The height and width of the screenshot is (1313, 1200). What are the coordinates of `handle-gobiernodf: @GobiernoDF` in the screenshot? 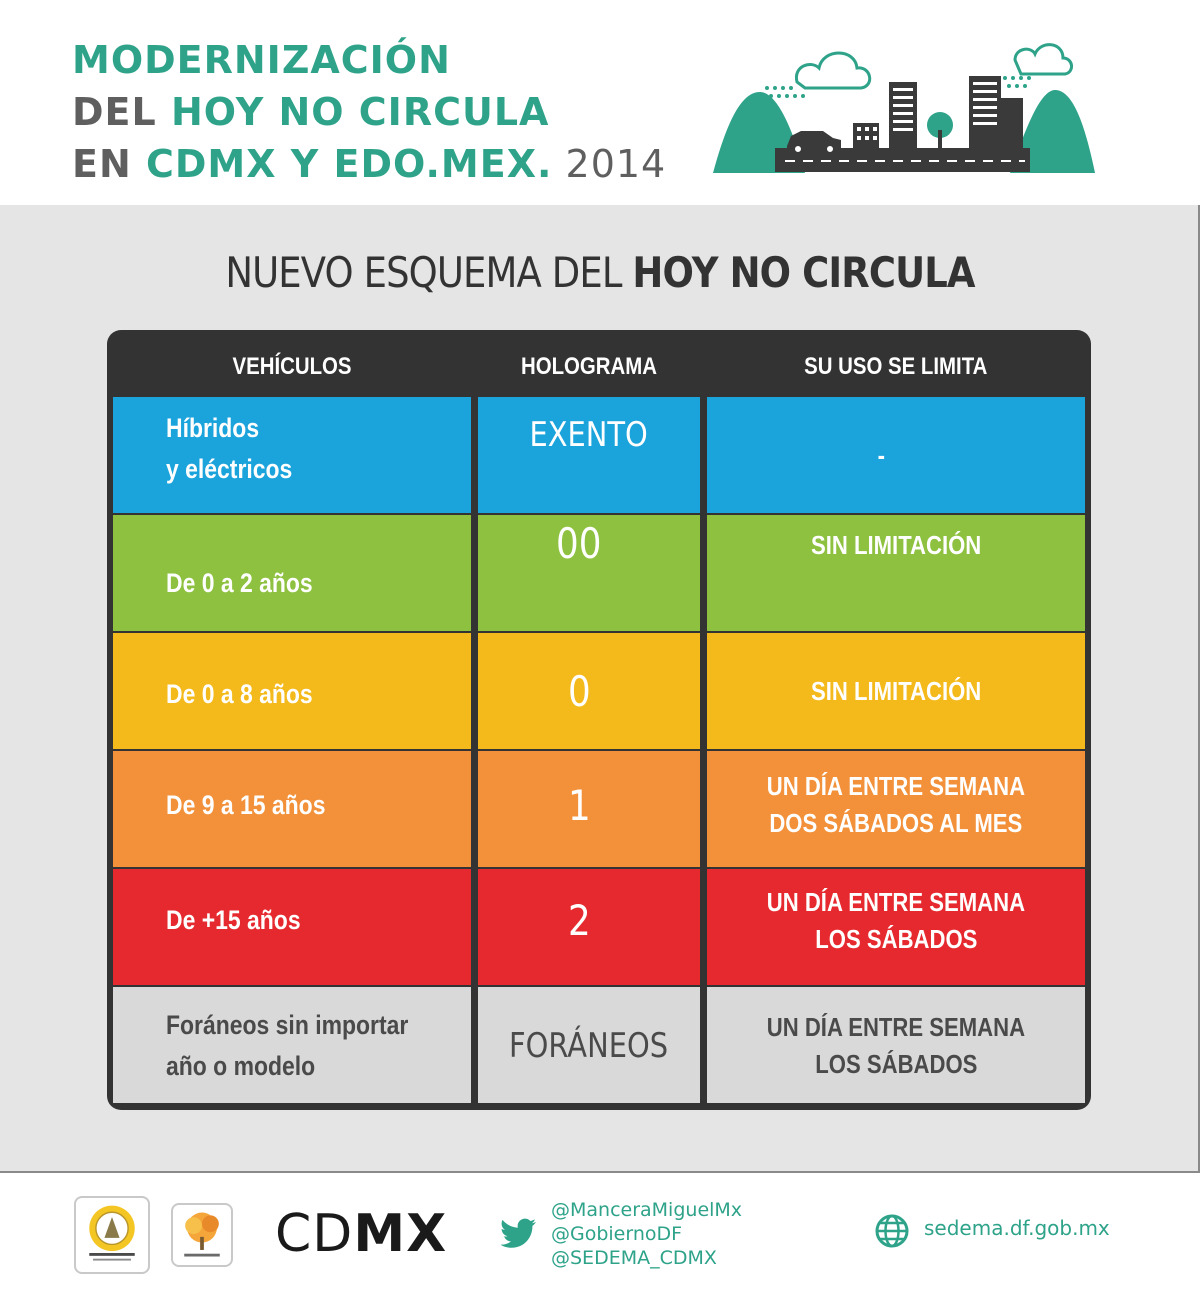 It's located at (617, 1234).